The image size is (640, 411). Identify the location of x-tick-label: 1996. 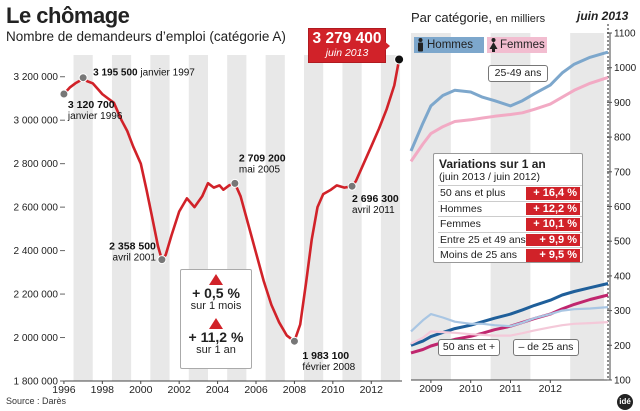
(64, 390).